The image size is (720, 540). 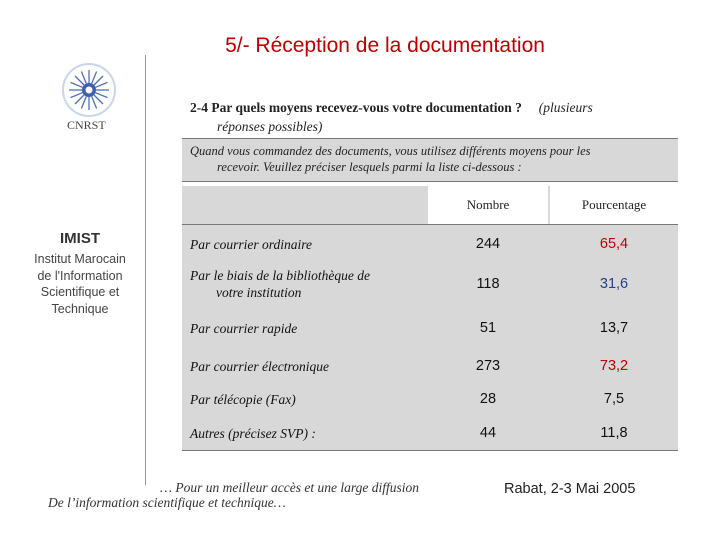 What do you see at coordinates (488, 366) in the screenshot?
I see `row-count: 273` at bounding box center [488, 366].